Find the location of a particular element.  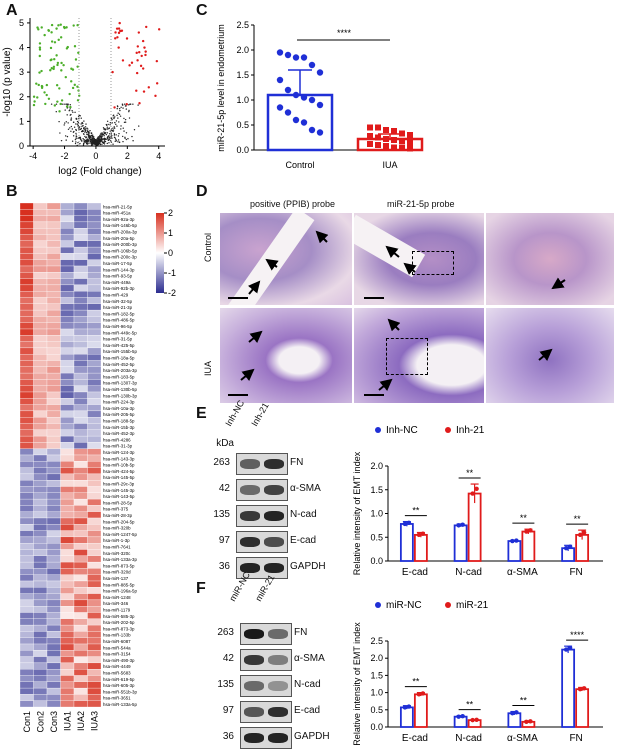

e-blot-ncad is located at coordinates (262, 516).